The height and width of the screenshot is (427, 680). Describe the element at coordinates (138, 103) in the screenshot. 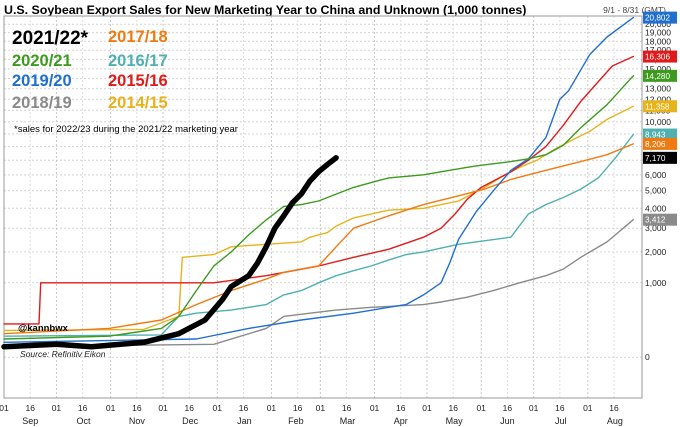

I see `legend-item-2014-15: 2014/15` at that location.